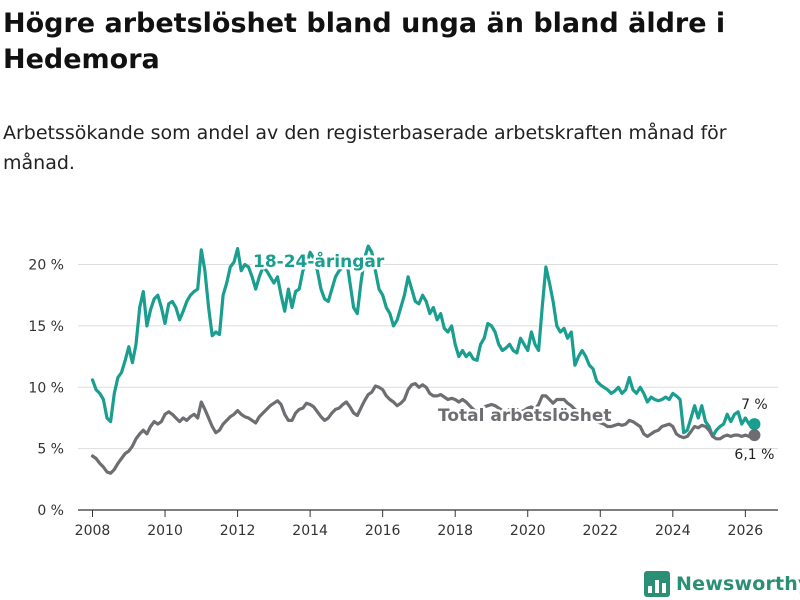 The height and width of the screenshot is (600, 800). Describe the element at coordinates (46, 388) in the screenshot. I see `y-tick-label: 10 %` at that location.